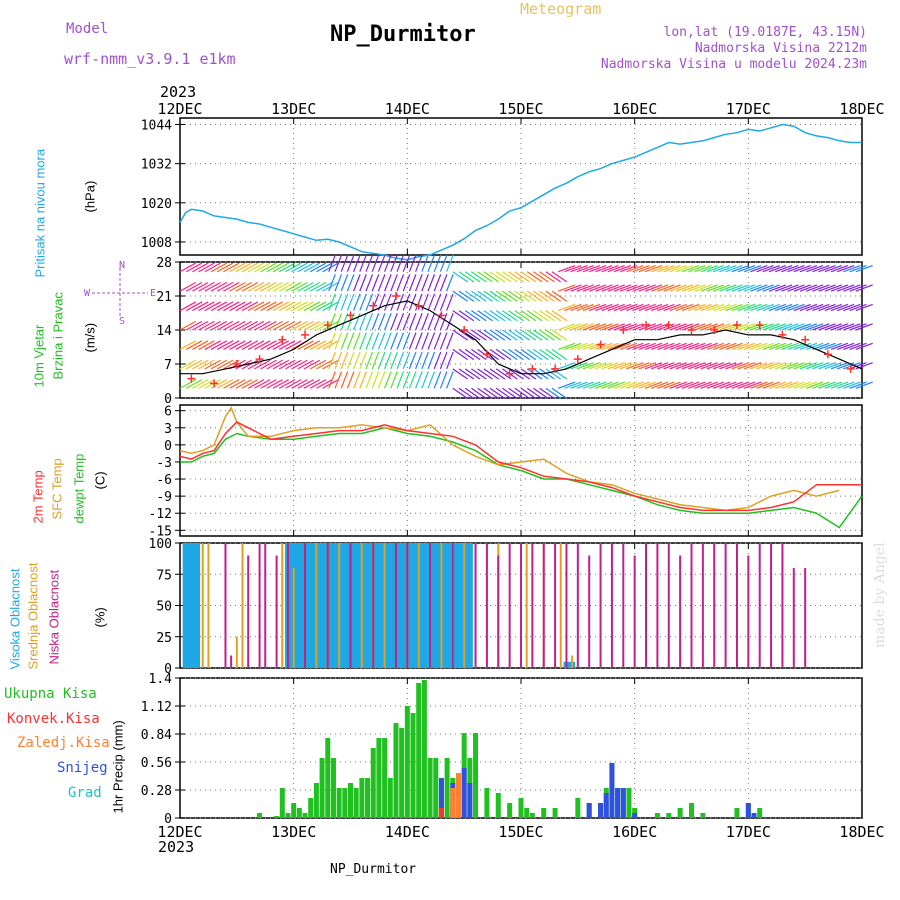 Image resolution: width=900 pixels, height=900 pixels. What do you see at coordinates (156, 763) in the screenshot?
I see `precip-ytick-label: 0.56` at bounding box center [156, 763].